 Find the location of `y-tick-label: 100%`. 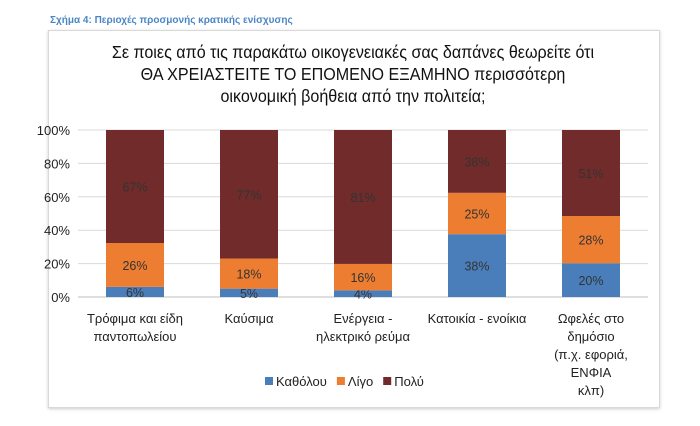

y-tick-label: 100% is located at coordinates (54, 130).